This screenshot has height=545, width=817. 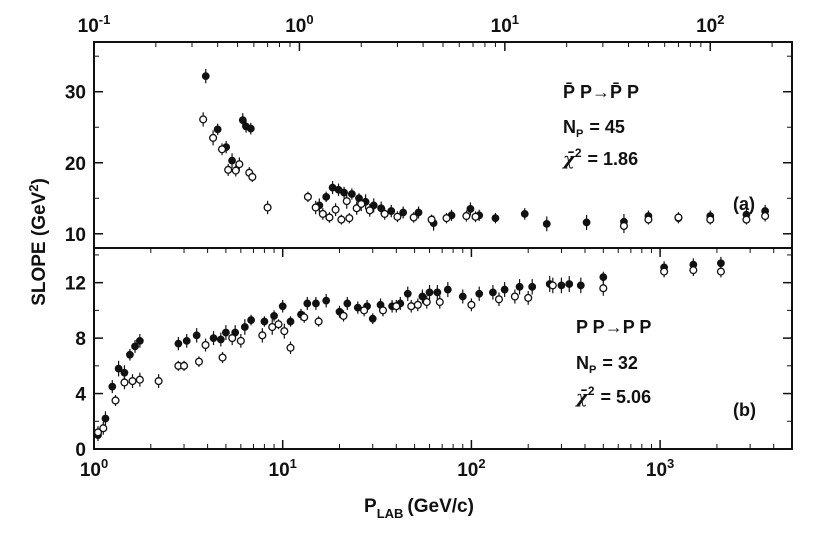 What do you see at coordinates (80, 339) in the screenshot?
I see `y-tick-label: 8` at bounding box center [80, 339].